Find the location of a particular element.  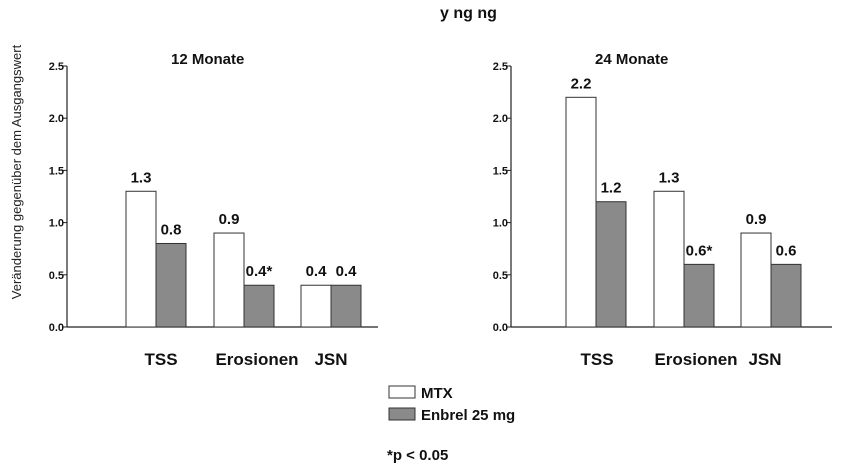

y-axis-label: Veränderung gegenüber dem Ausgangswert is located at coordinates (16, 171).